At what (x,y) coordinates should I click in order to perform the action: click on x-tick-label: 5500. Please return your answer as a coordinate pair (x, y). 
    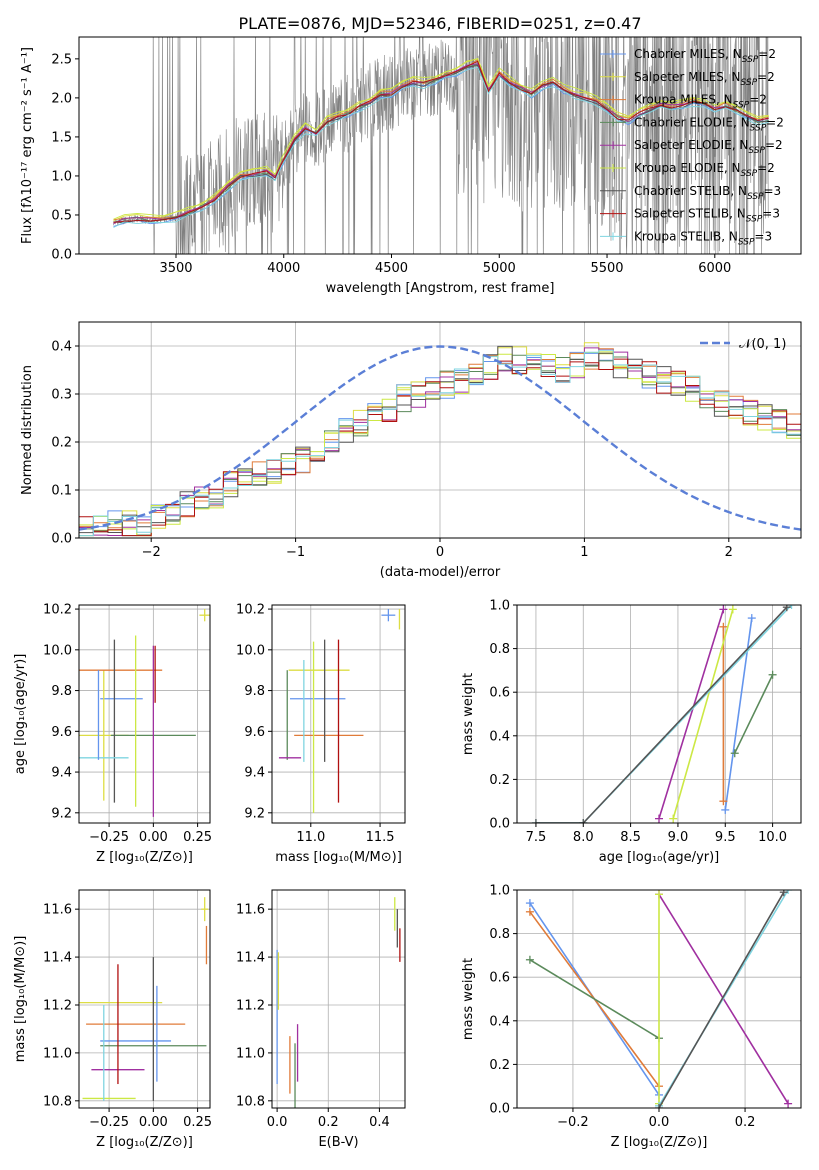
    Looking at the image, I should click on (606, 268).